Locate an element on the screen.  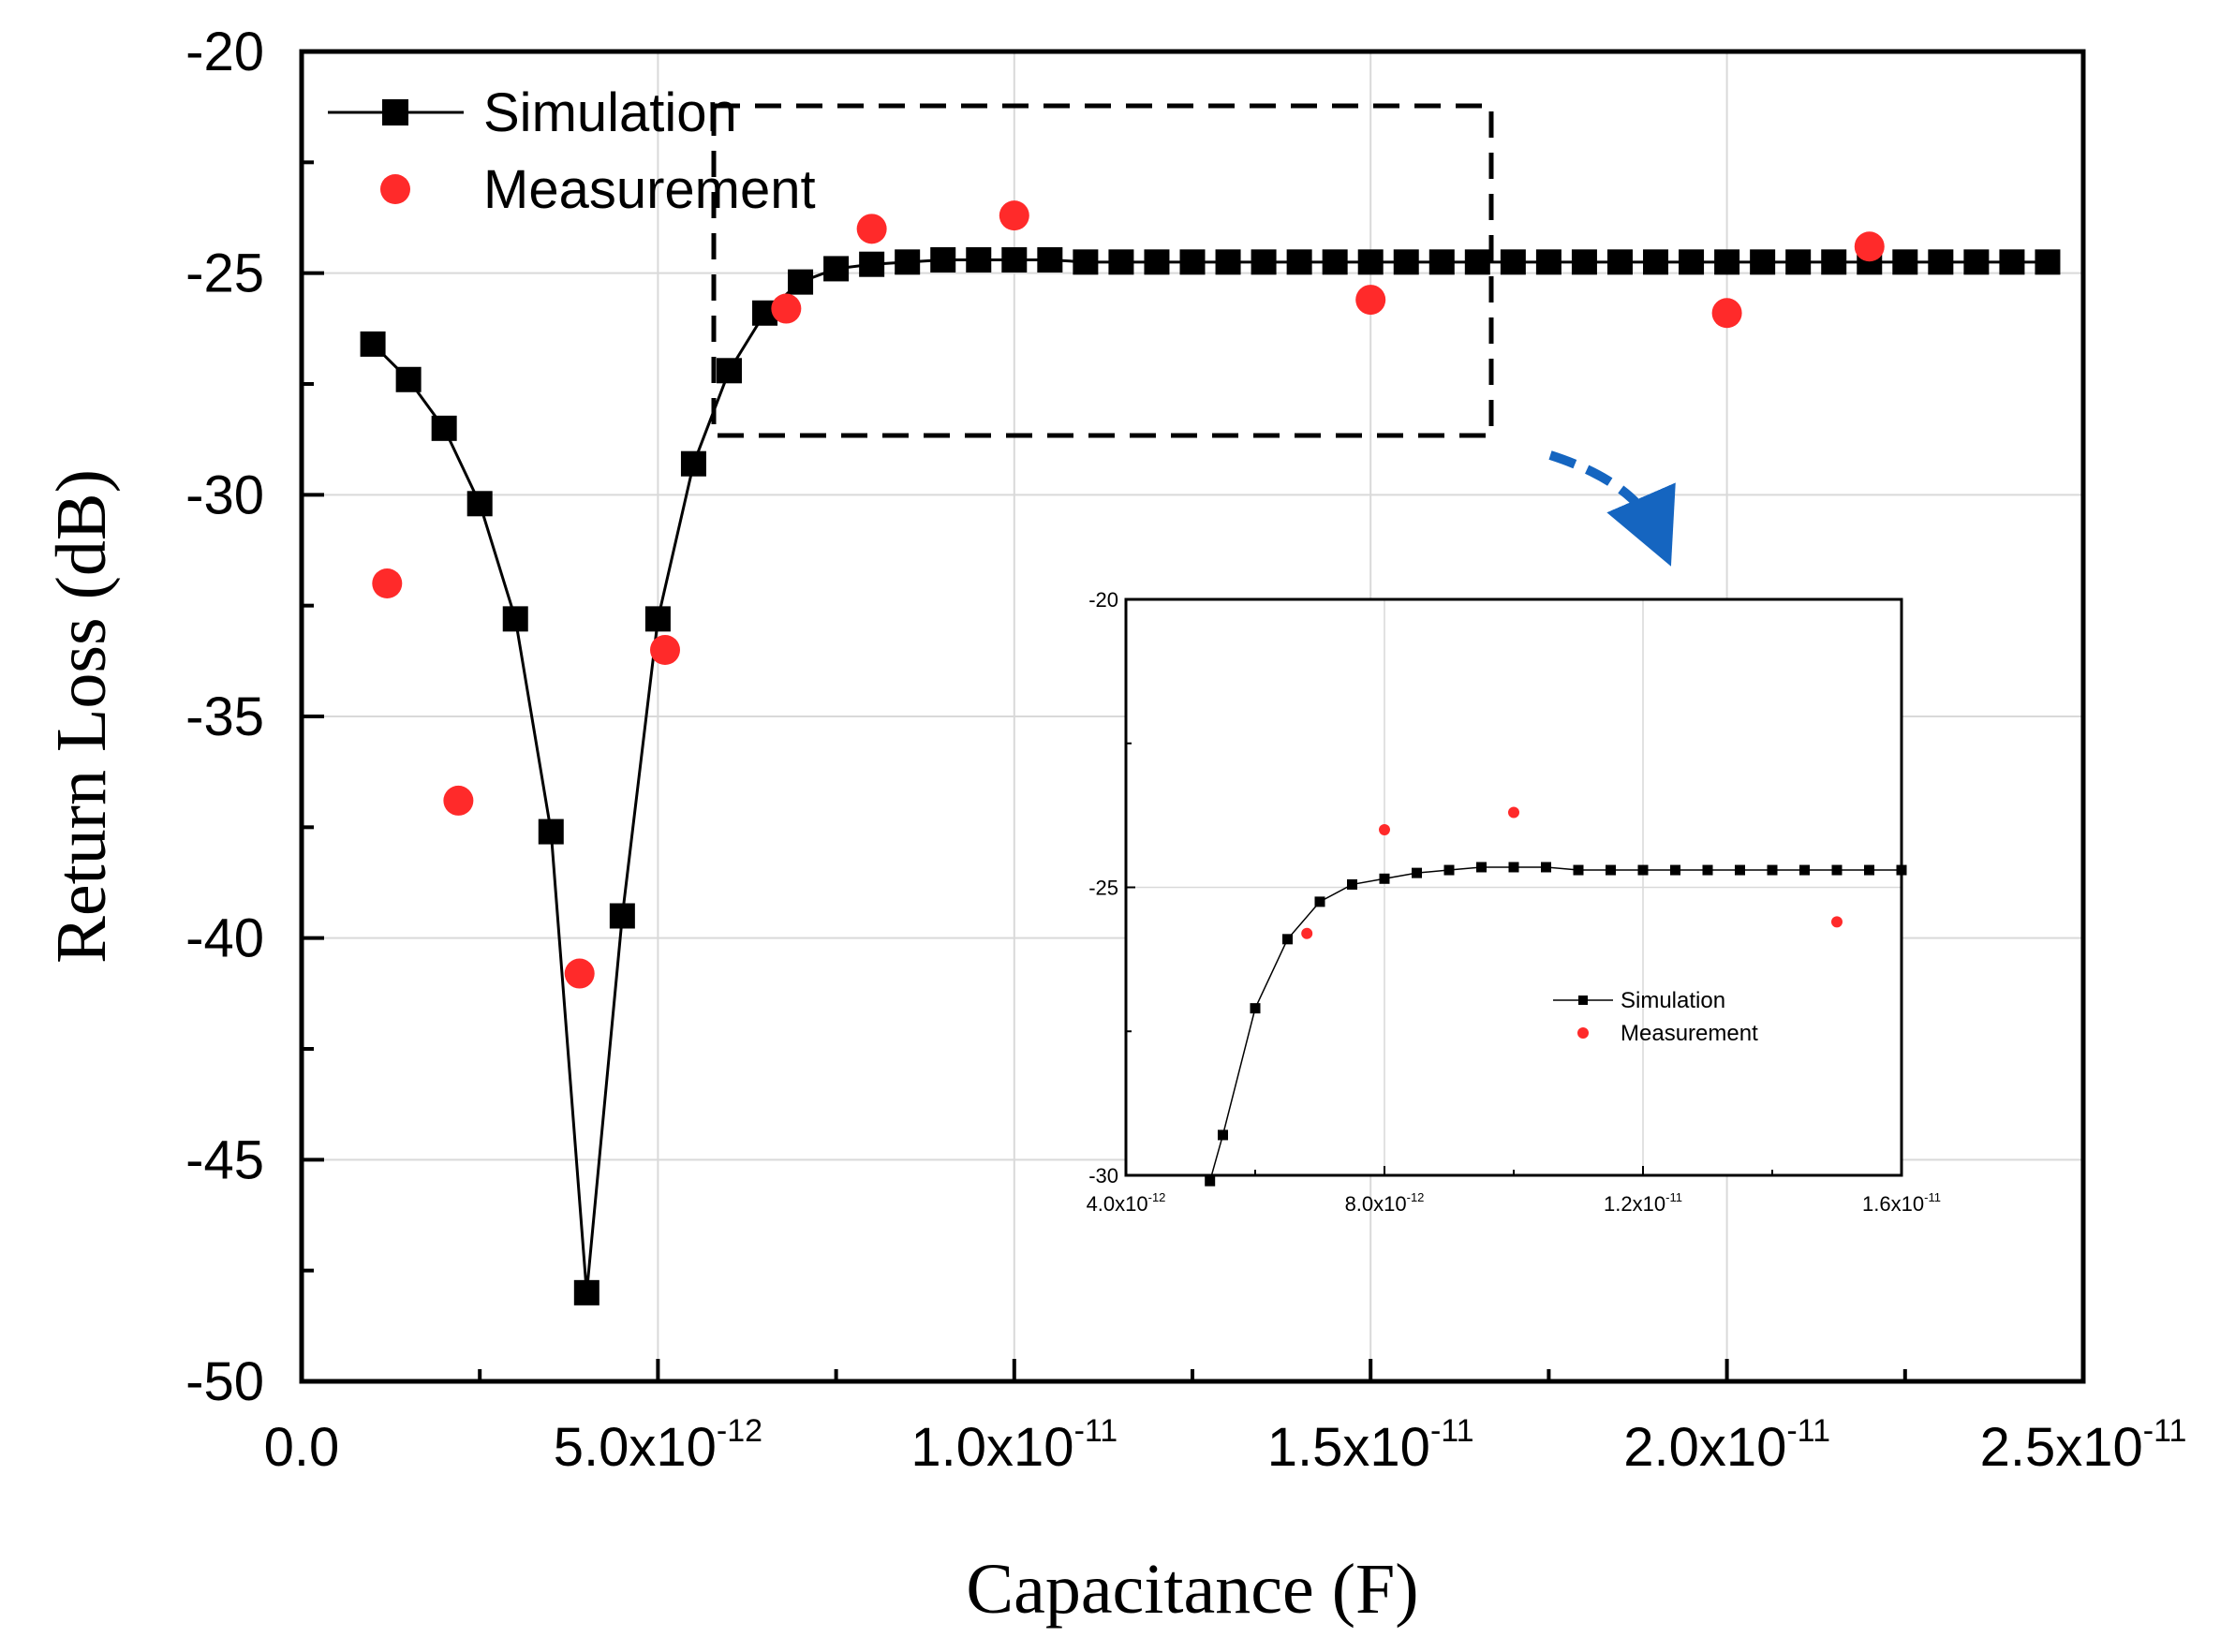
legend-measurement-marker is located at coordinates (395, 189).